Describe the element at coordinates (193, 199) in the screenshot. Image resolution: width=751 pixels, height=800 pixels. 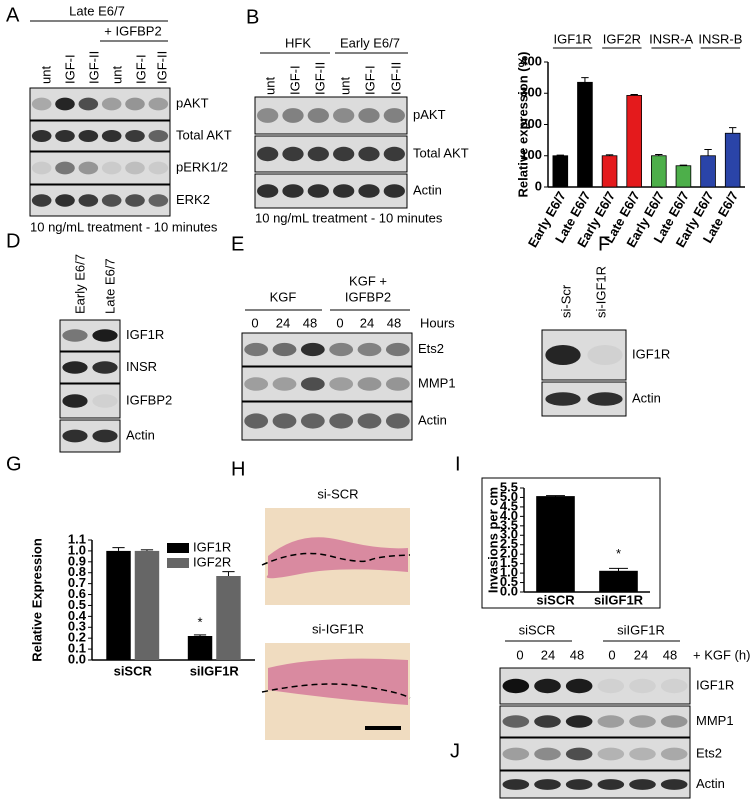
I see `blot-label: ERK2` at that location.